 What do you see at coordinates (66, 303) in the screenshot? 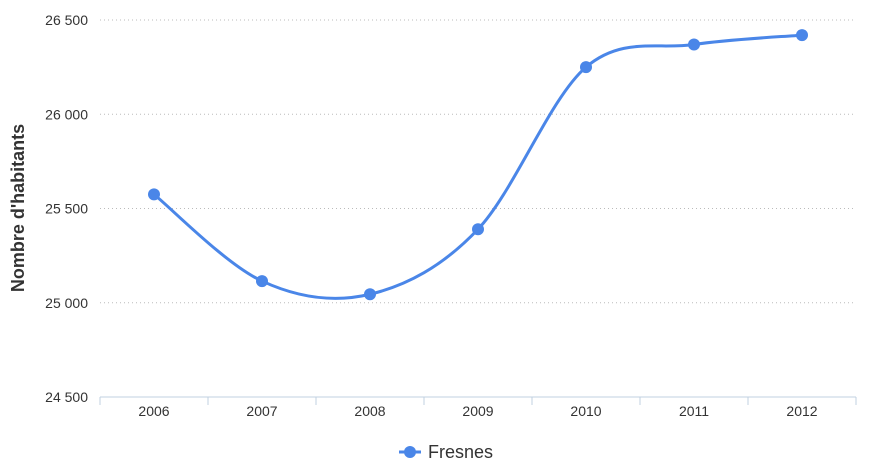
I see `y-tick-label: 25 000` at bounding box center [66, 303].